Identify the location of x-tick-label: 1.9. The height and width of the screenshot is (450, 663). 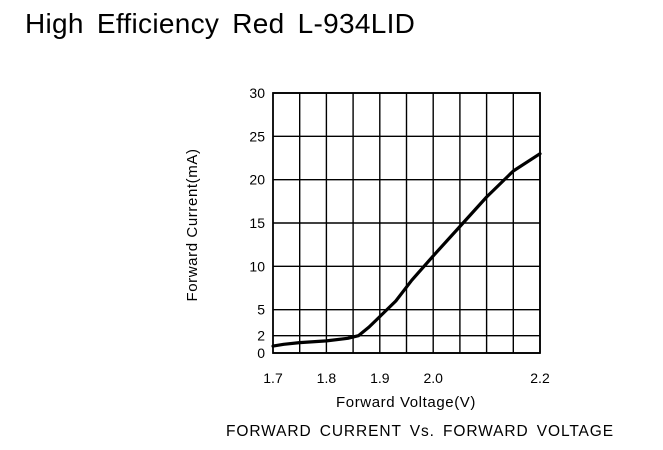
(380, 378).